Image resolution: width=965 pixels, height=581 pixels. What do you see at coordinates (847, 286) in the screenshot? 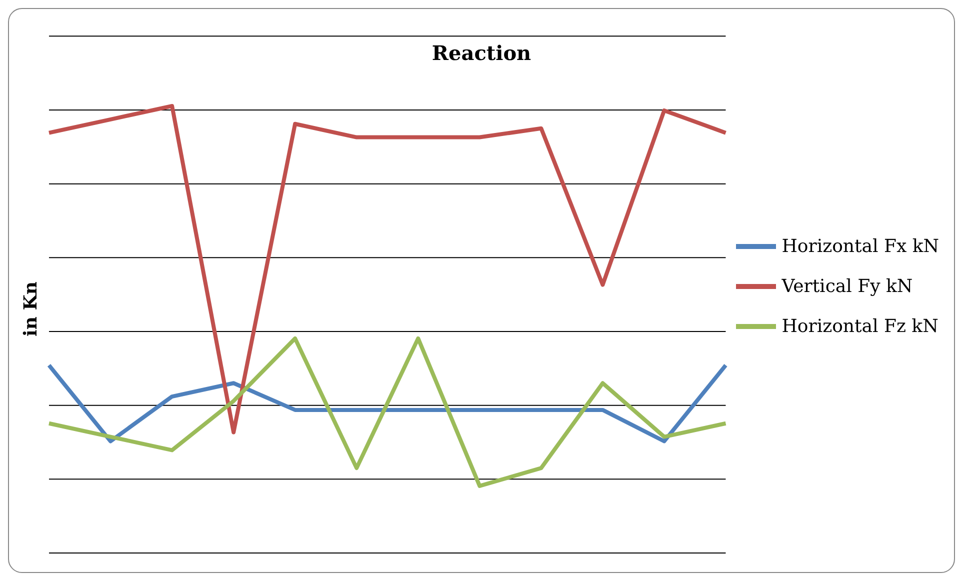
I see `legend-label: Vertical Fy kN` at bounding box center [847, 286].